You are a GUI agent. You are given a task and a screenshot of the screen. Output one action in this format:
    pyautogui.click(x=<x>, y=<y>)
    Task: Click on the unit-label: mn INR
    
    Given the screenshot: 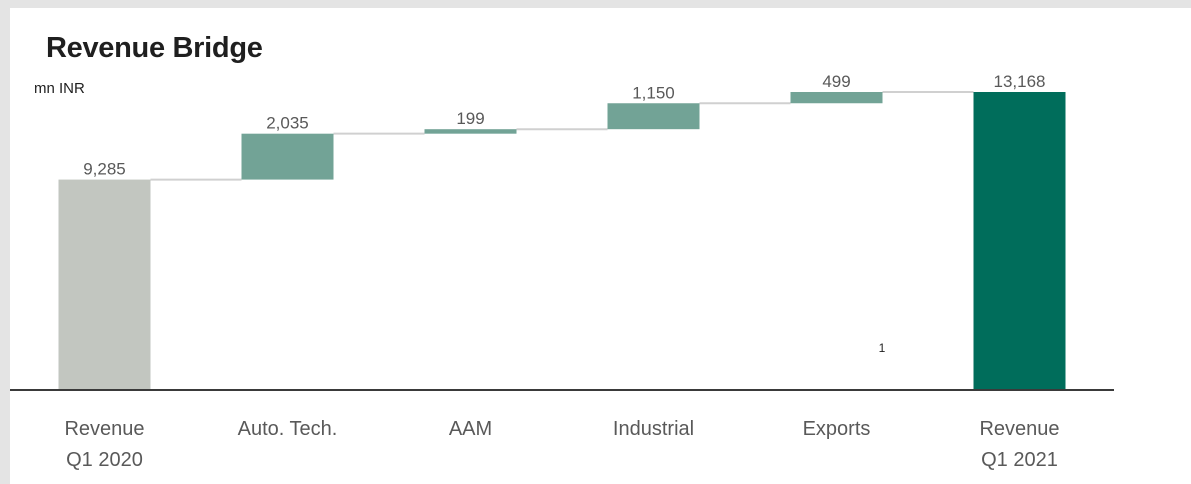 What is the action you would take?
    pyautogui.click(x=59, y=88)
    